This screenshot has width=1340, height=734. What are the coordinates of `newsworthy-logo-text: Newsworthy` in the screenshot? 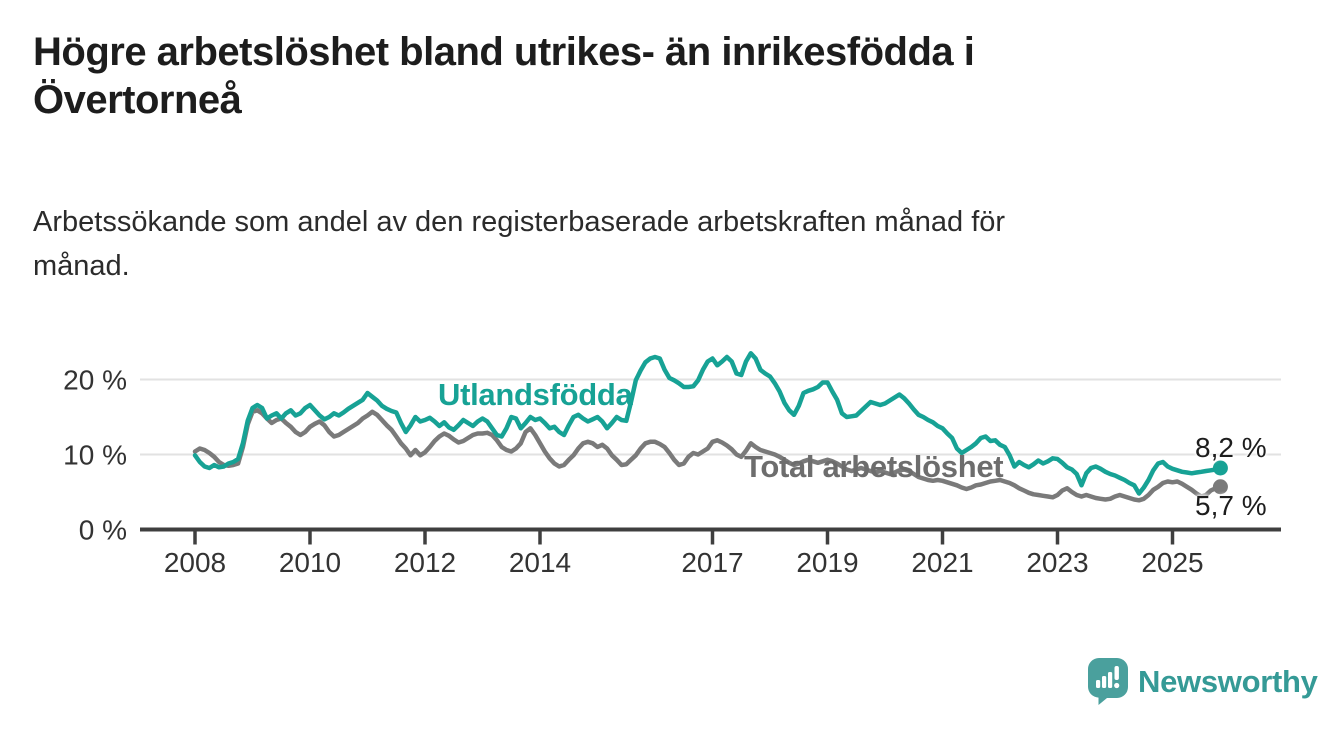 It's located at (1228, 681).